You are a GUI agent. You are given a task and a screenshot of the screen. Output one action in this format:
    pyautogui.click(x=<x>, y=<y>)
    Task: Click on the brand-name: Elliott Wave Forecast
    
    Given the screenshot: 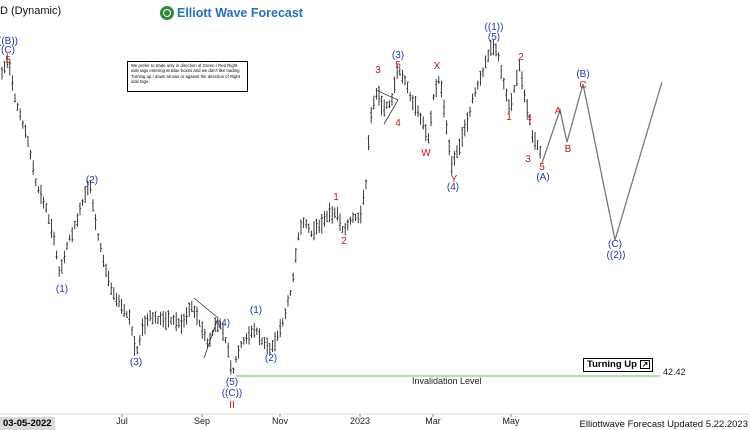 What is the action you would take?
    pyautogui.click(x=240, y=13)
    